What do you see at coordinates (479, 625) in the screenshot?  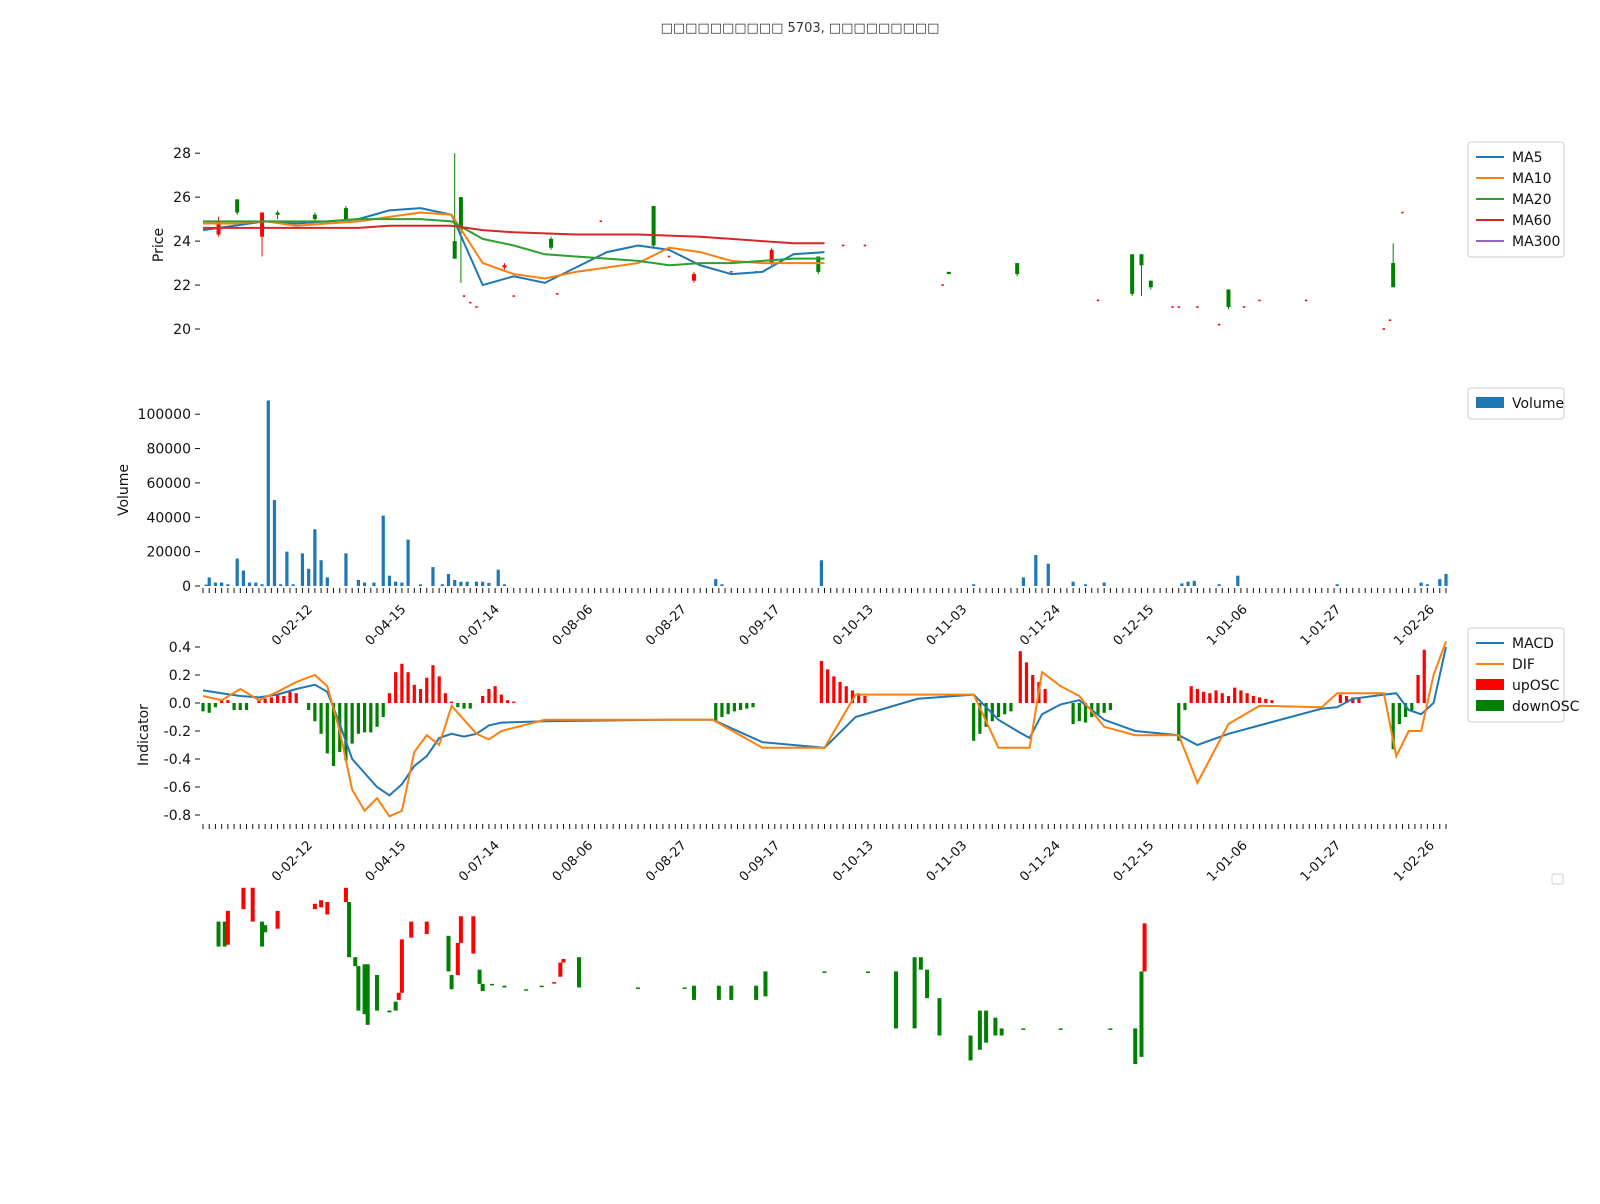 I see `x-tick-label: 0-07-14` at bounding box center [479, 625].